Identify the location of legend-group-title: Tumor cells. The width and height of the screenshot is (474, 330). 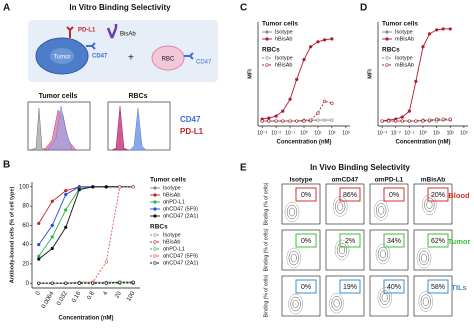
(400, 24).